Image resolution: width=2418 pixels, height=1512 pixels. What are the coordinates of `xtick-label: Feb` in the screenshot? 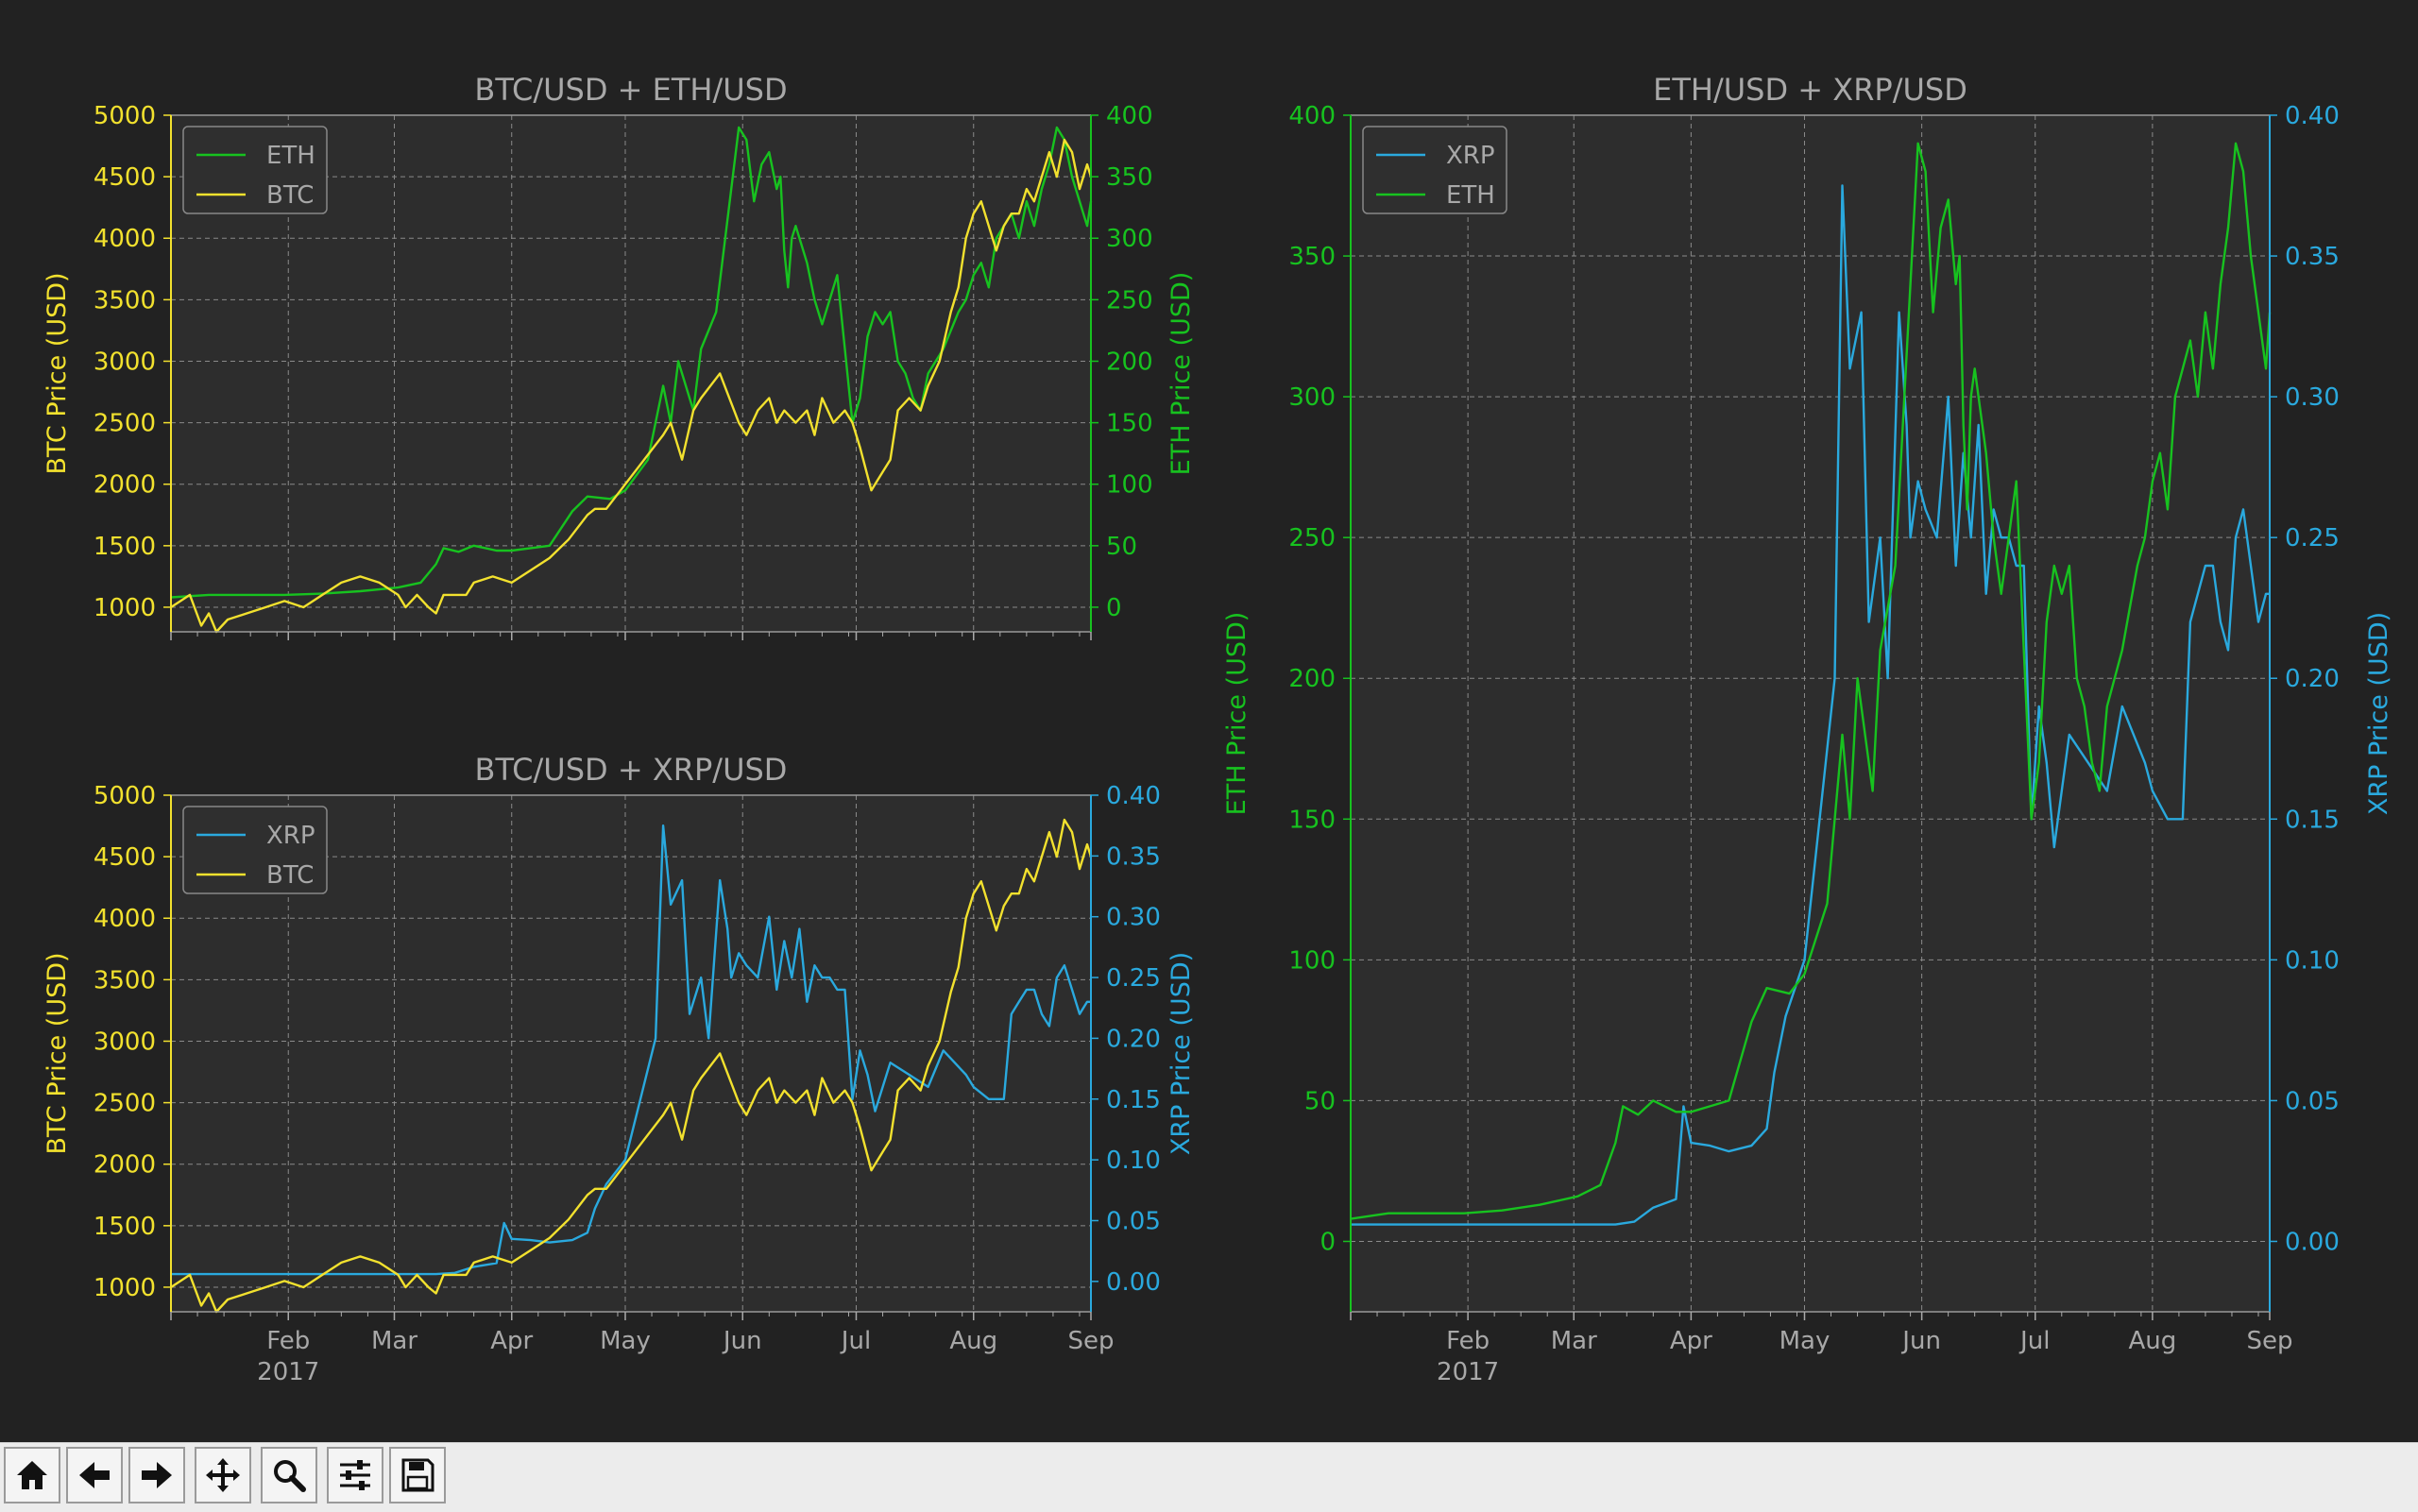 It's located at (1468, 1341).